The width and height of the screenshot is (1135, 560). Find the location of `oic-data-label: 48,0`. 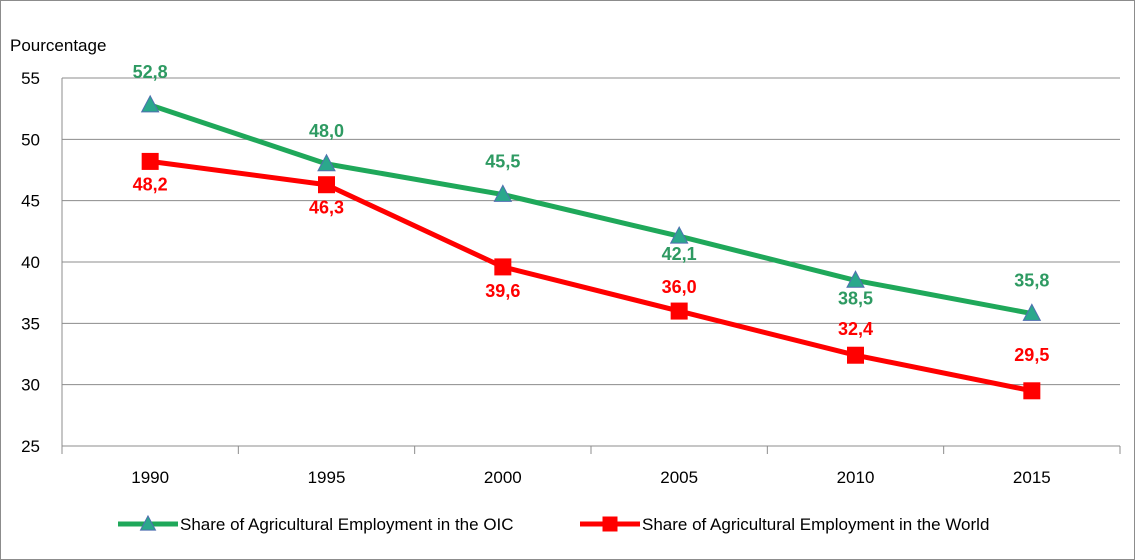

oic-data-label: 48,0 is located at coordinates (326, 131).